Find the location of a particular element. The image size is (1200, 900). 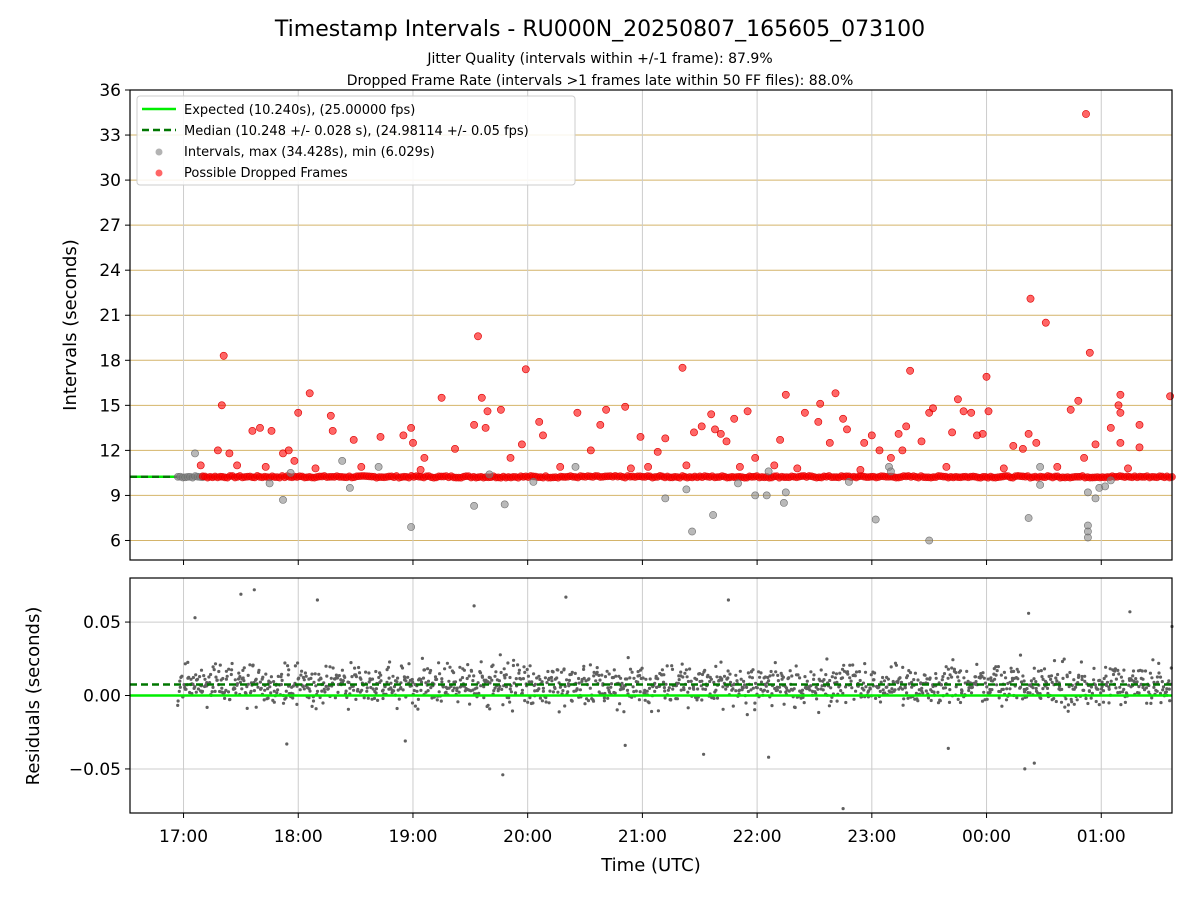

legend-dropped-swatch is located at coordinates (159, 173).